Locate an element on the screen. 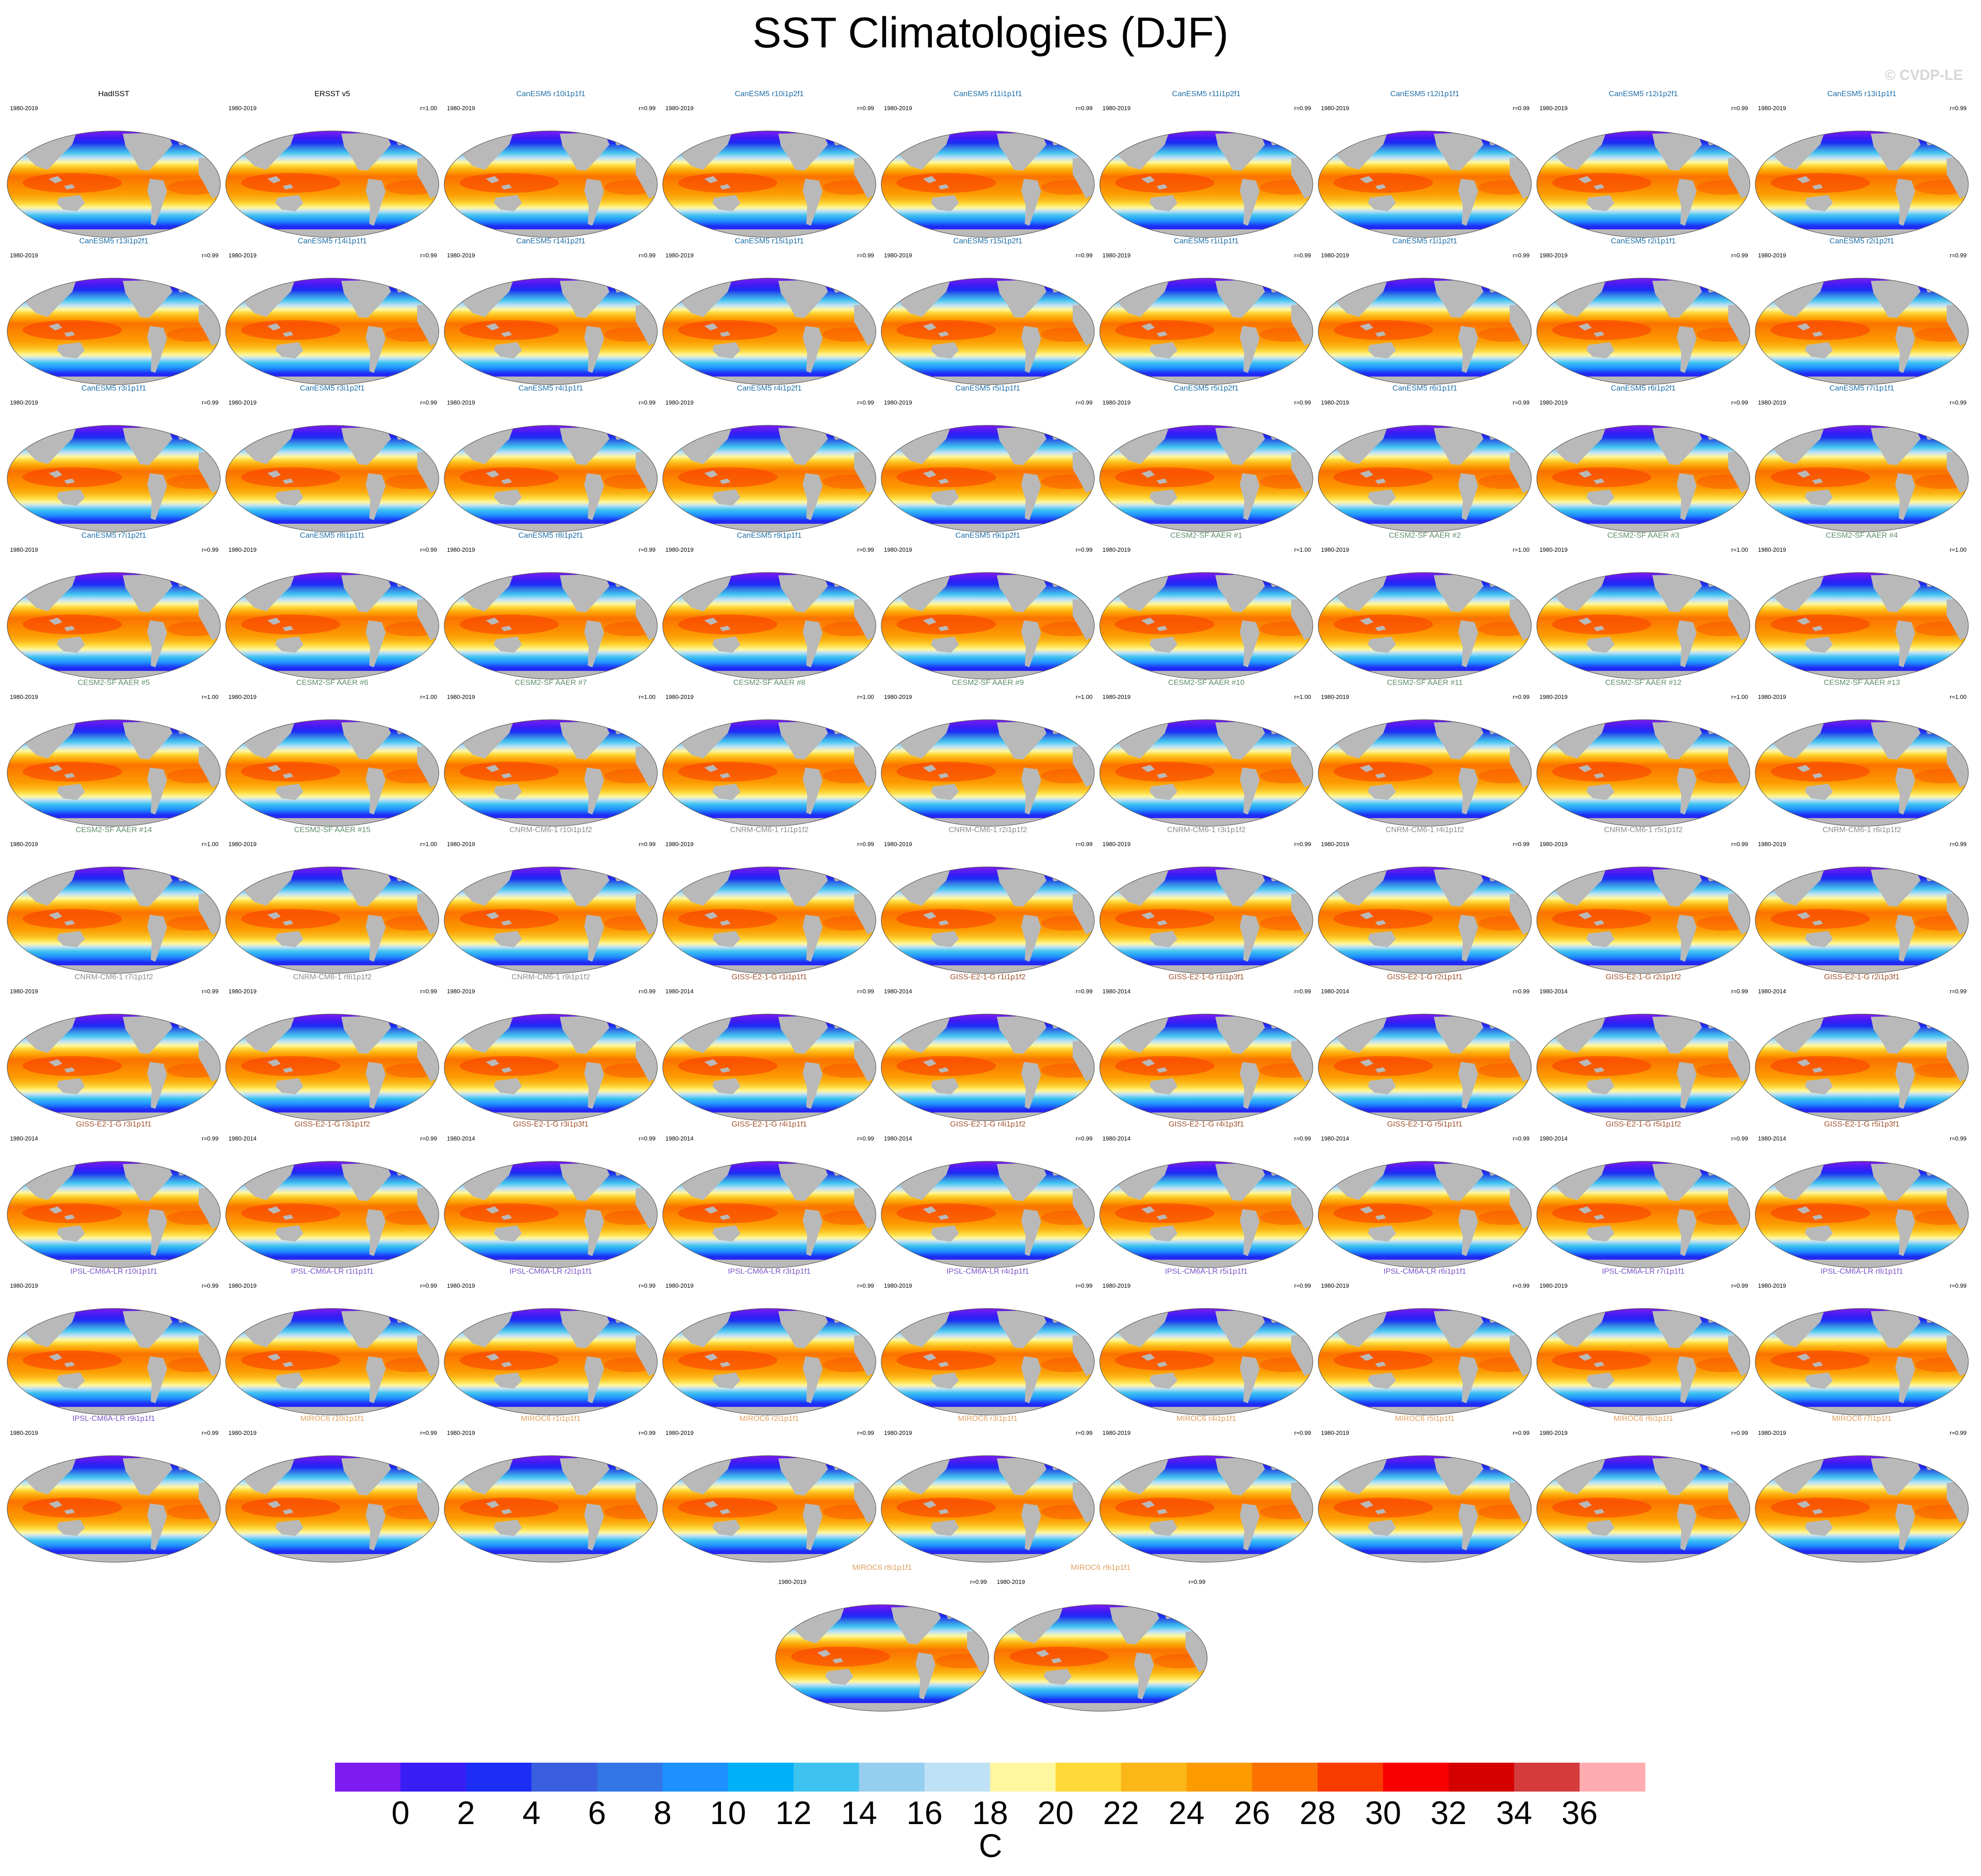 This screenshot has height=1876, width=1981. map-panel: CanESM5 r14i1p2f1 1980-2019 r=0.99 is located at coordinates (551, 311).